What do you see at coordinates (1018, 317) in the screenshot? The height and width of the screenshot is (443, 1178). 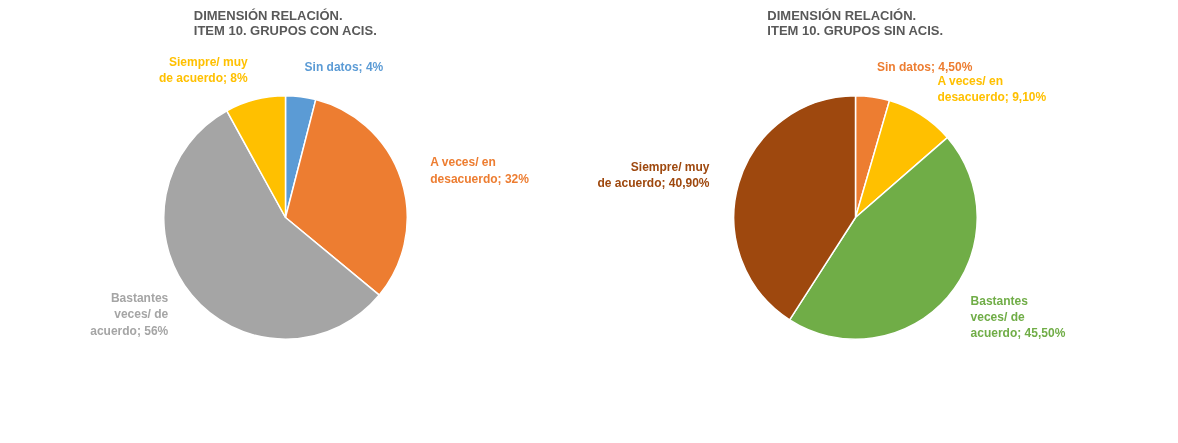 I see `slice-label: Bastantes veces/ de acuerdo; 45,50%` at bounding box center [1018, 317].